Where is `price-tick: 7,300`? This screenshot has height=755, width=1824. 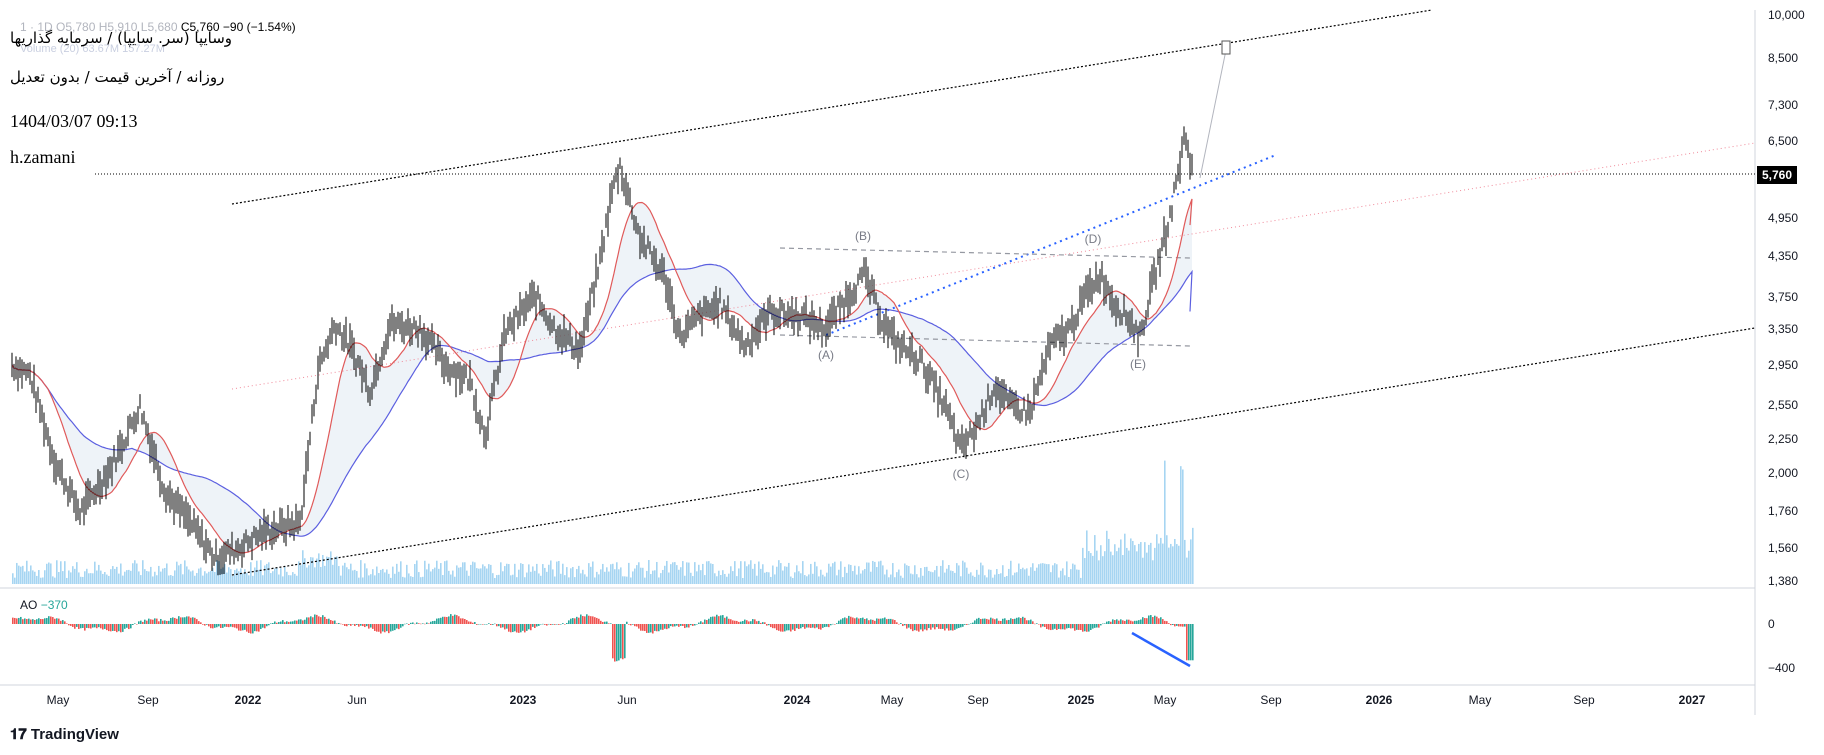 price-tick: 7,300 is located at coordinates (1783, 105).